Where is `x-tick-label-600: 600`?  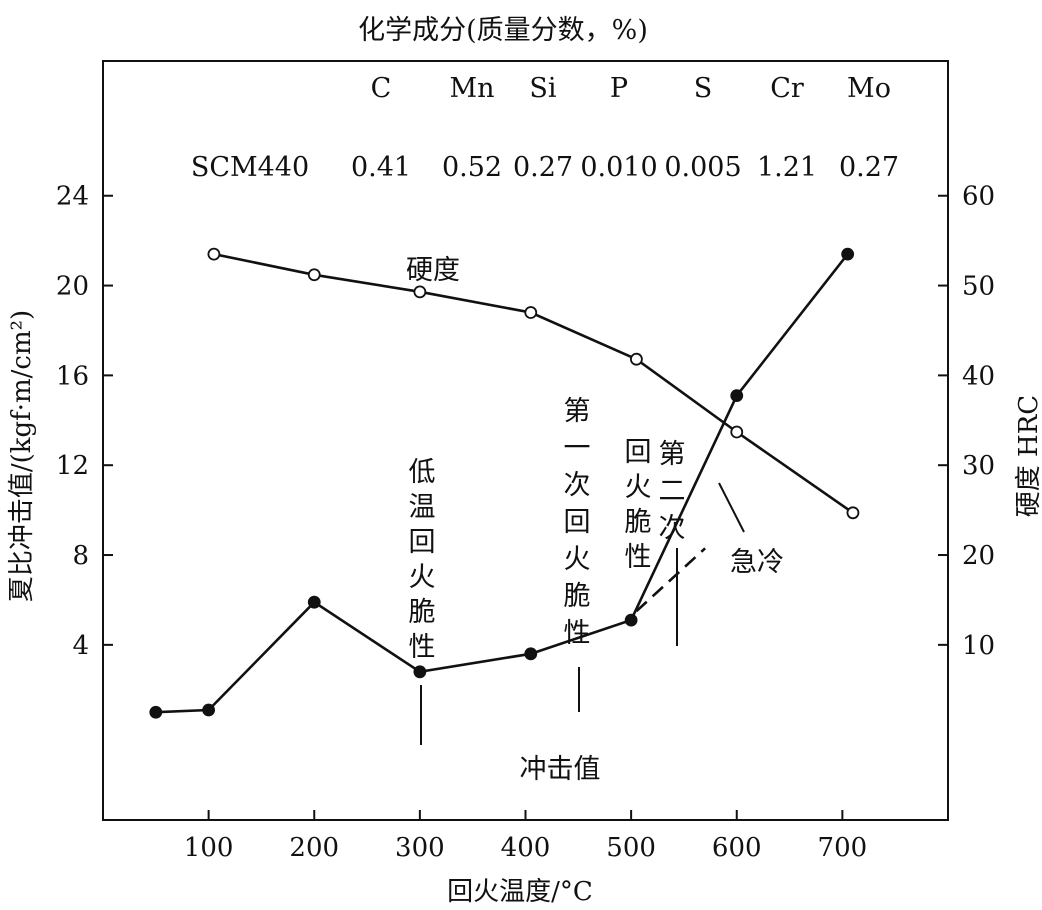 x-tick-label-600: 600 is located at coordinates (737, 848).